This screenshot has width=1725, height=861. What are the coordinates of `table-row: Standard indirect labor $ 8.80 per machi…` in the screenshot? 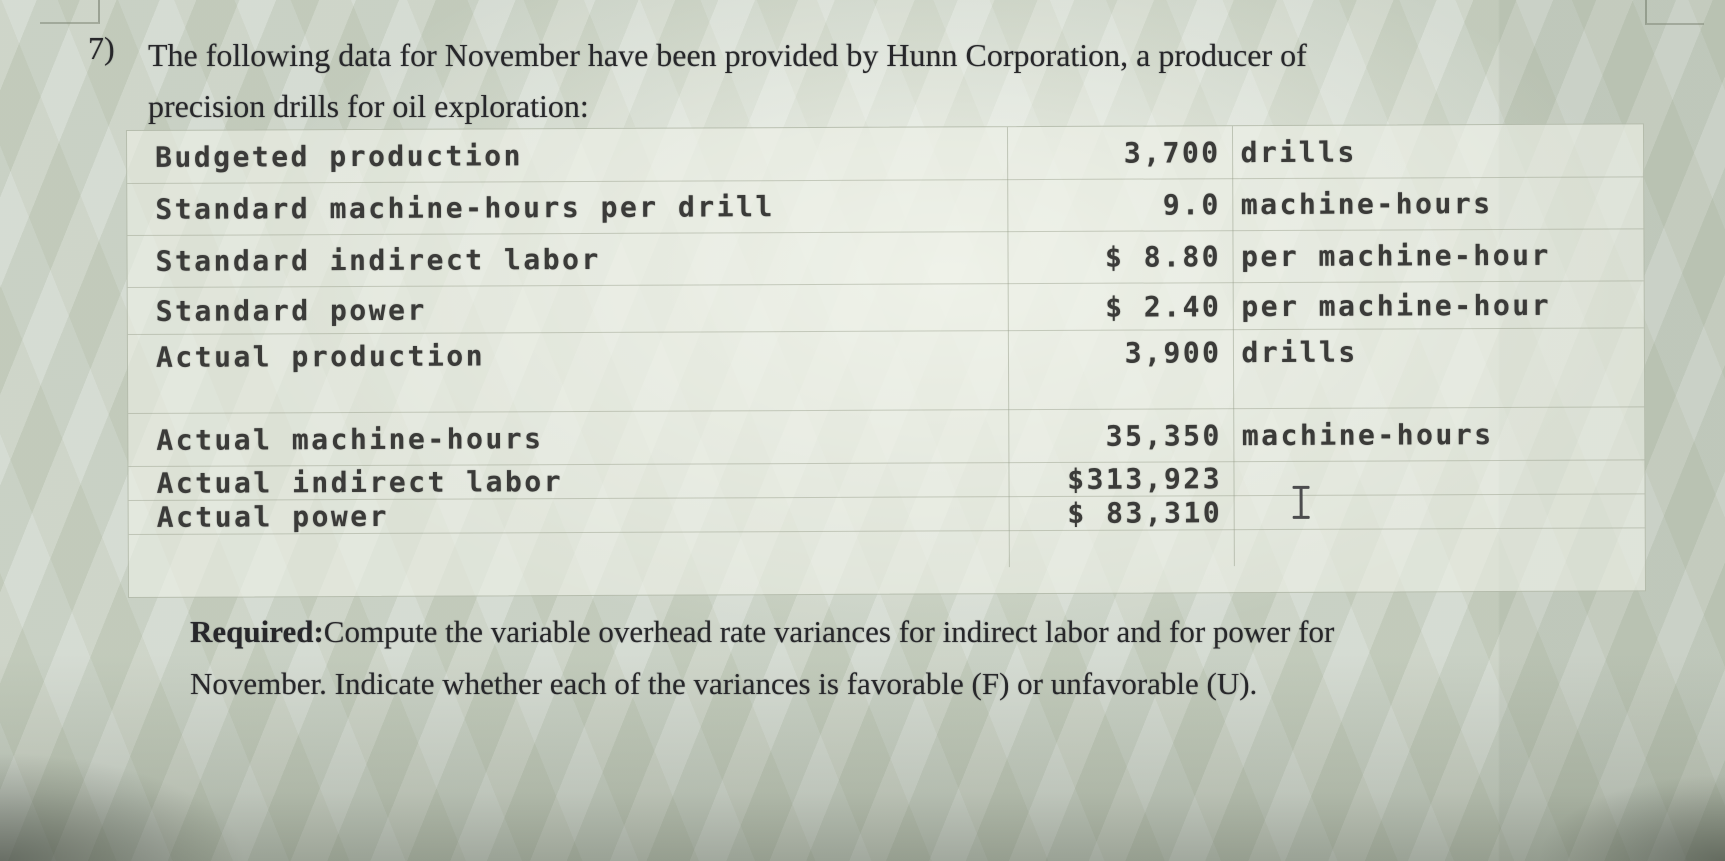 It's located at (885, 258).